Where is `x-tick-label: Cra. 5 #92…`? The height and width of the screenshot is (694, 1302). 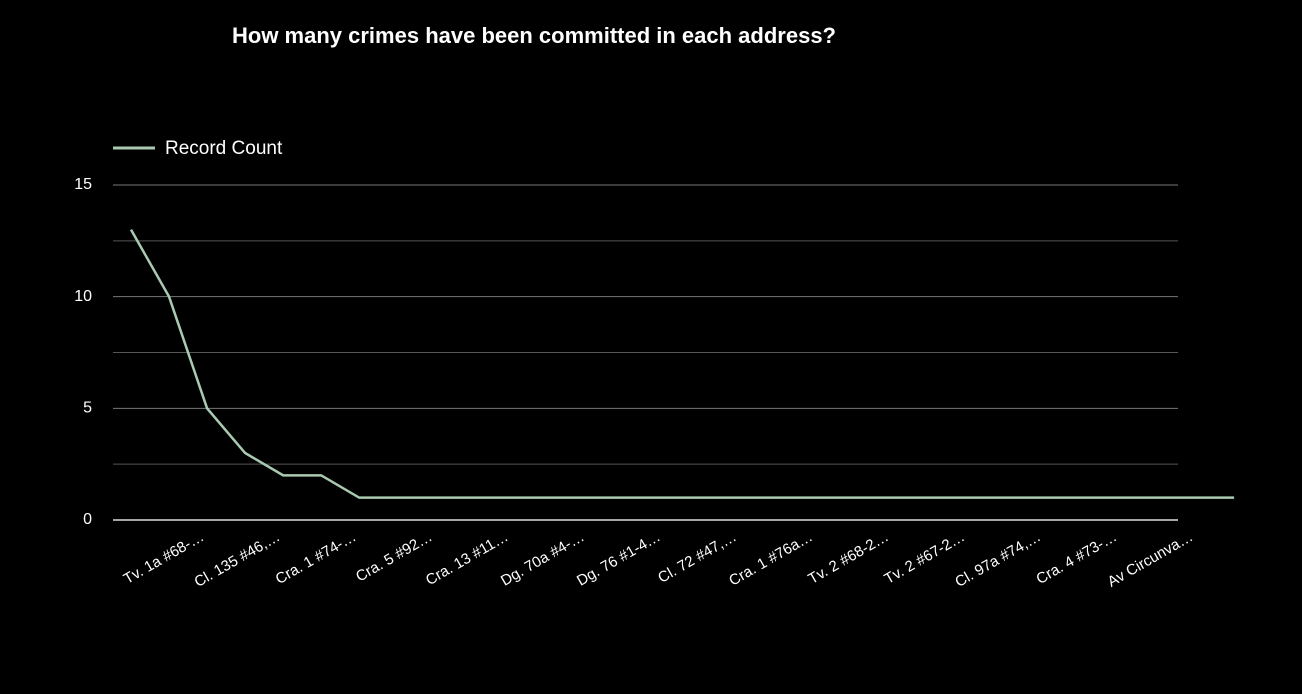
x-tick-label: Cra. 5 #92… is located at coordinates (394, 556).